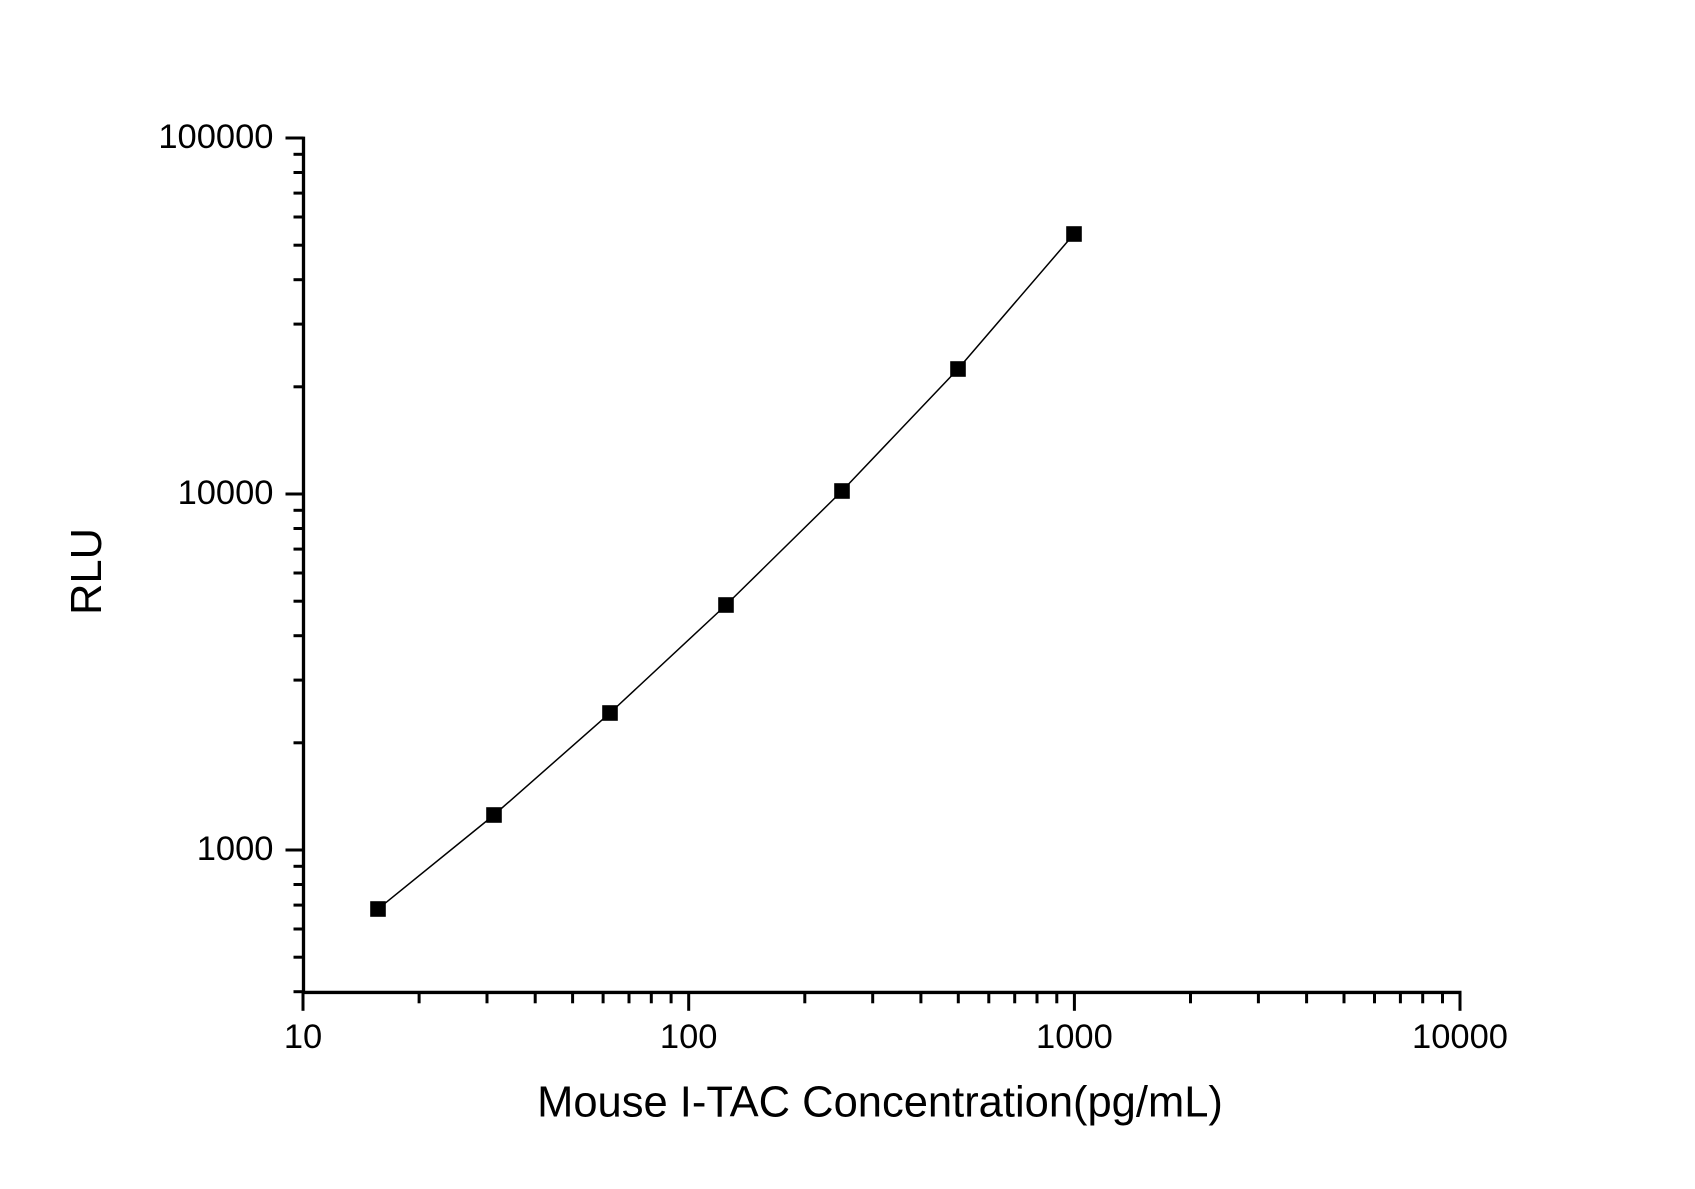 Image resolution: width=1695 pixels, height=1189 pixels. What do you see at coordinates (215, 137) in the screenshot?
I see `svg-text: 100000` at bounding box center [215, 137].